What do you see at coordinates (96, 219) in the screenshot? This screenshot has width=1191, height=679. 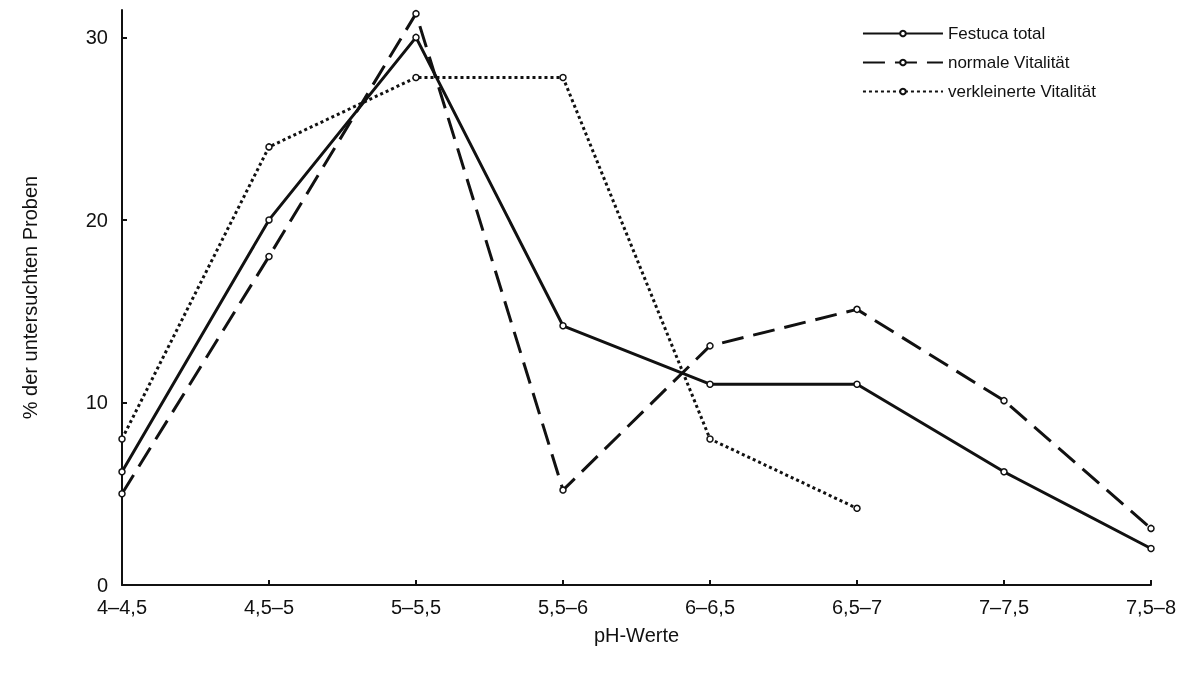 I see `y-tick-label: 20` at bounding box center [96, 219].